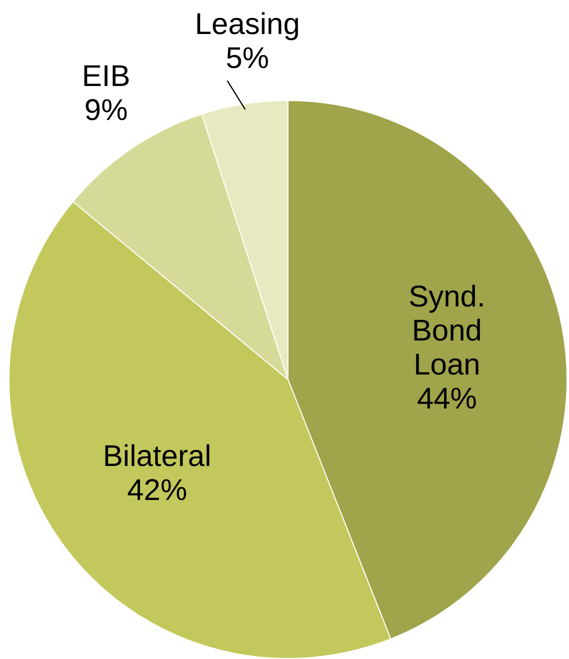 The height and width of the screenshot is (659, 569). Describe the element at coordinates (447, 331) in the screenshot. I see `slice-label: Synd. Bond Loan` at that location.